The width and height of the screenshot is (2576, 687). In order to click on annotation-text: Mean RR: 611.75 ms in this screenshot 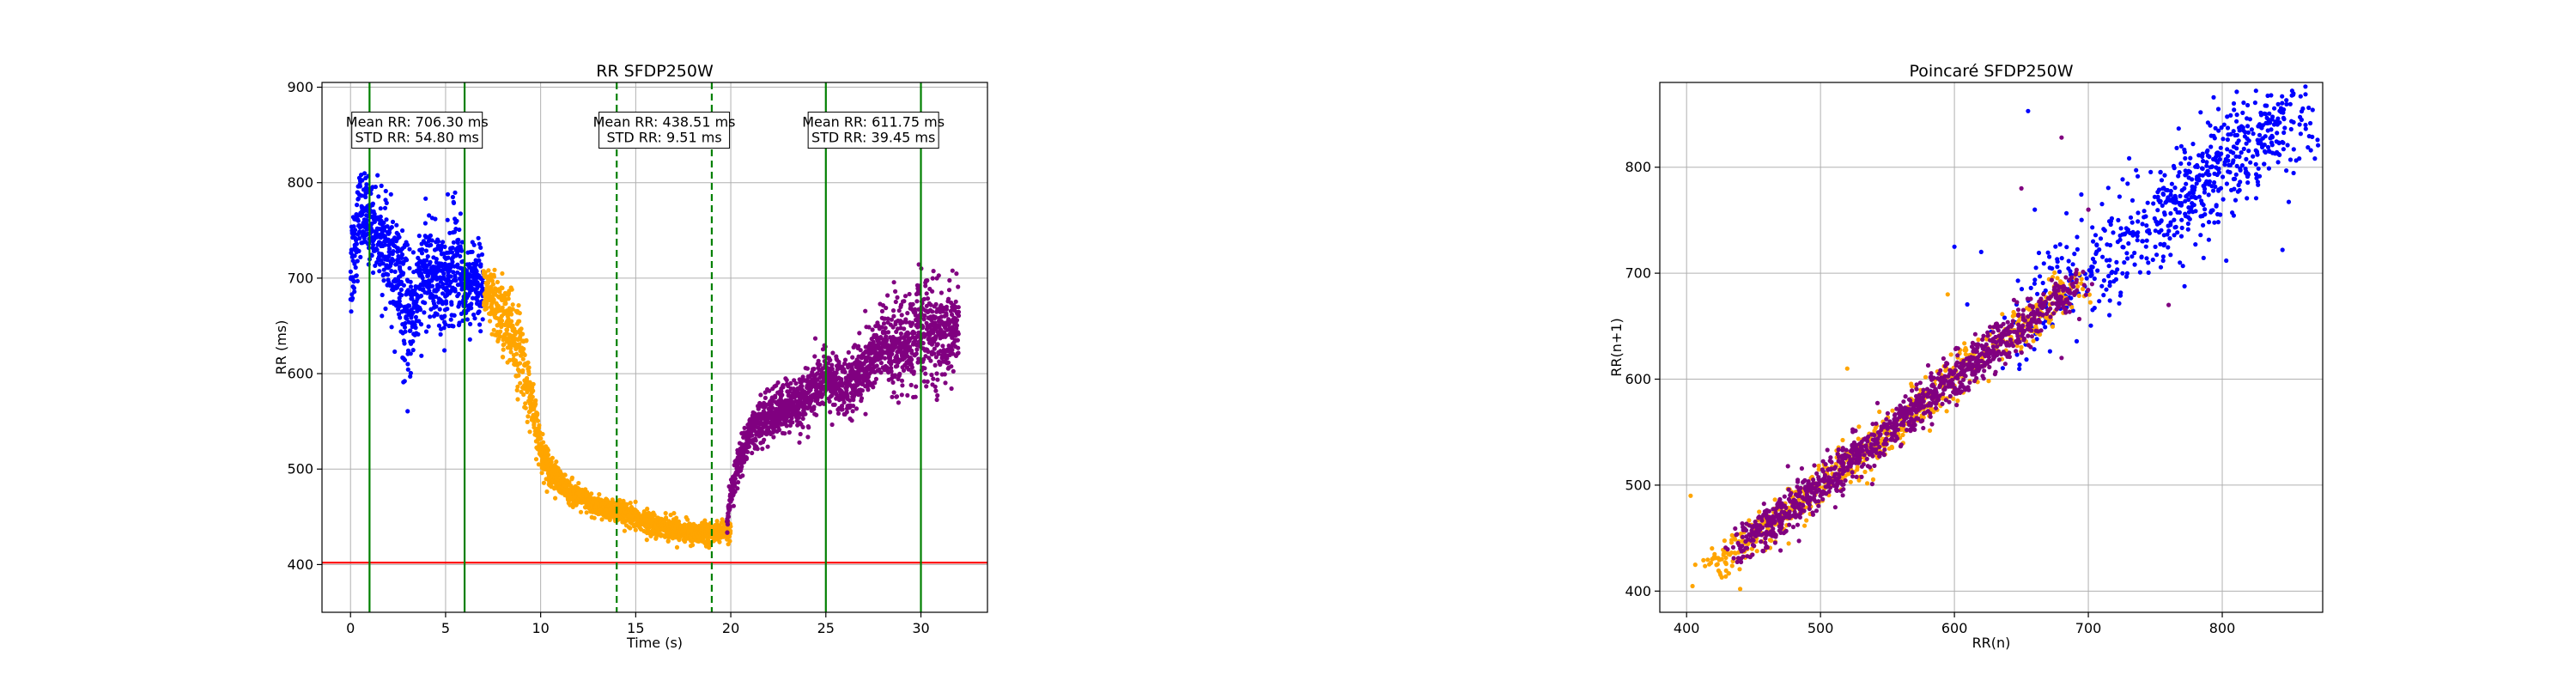, I will do `click(874, 122)`.